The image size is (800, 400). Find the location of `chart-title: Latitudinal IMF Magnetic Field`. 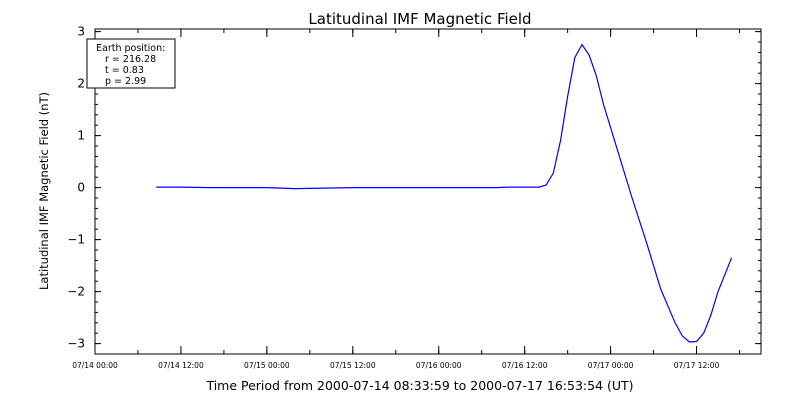

chart-title: Latitudinal IMF Magnetic Field is located at coordinates (419, 19).